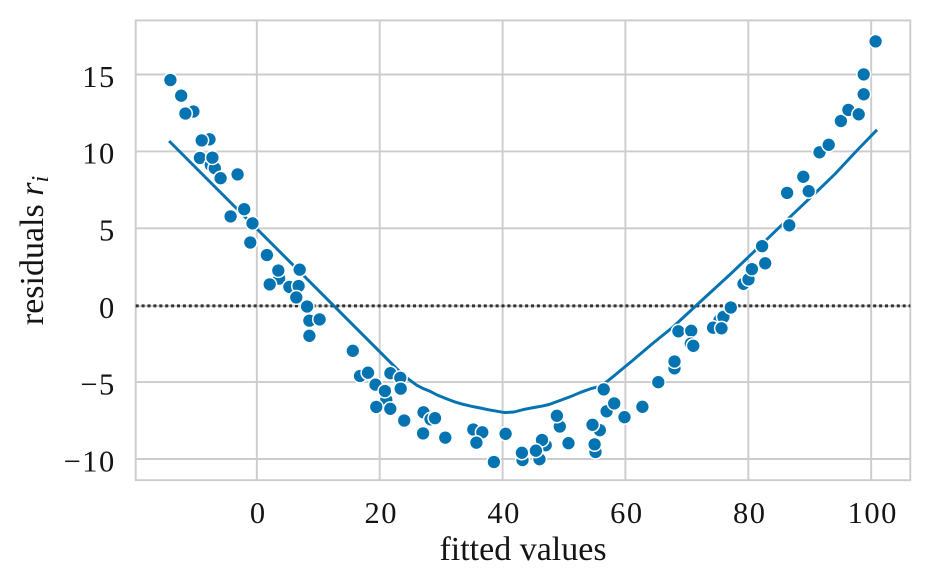 The height and width of the screenshot is (586, 930). I want to click on svg-text: −10, so click(90, 461).